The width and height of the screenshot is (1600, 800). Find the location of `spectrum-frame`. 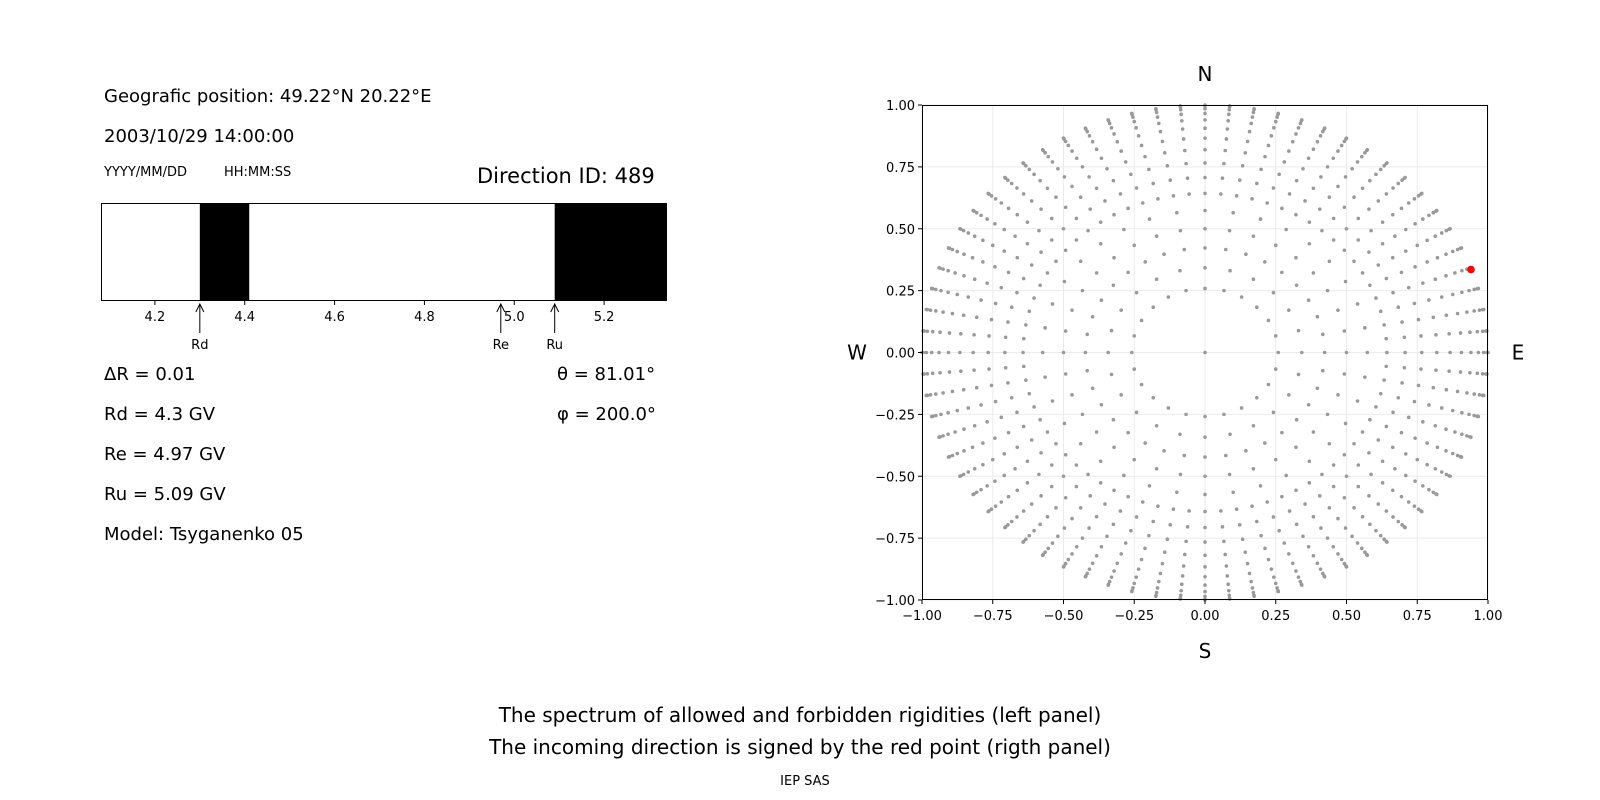

spectrum-frame is located at coordinates (384, 252).